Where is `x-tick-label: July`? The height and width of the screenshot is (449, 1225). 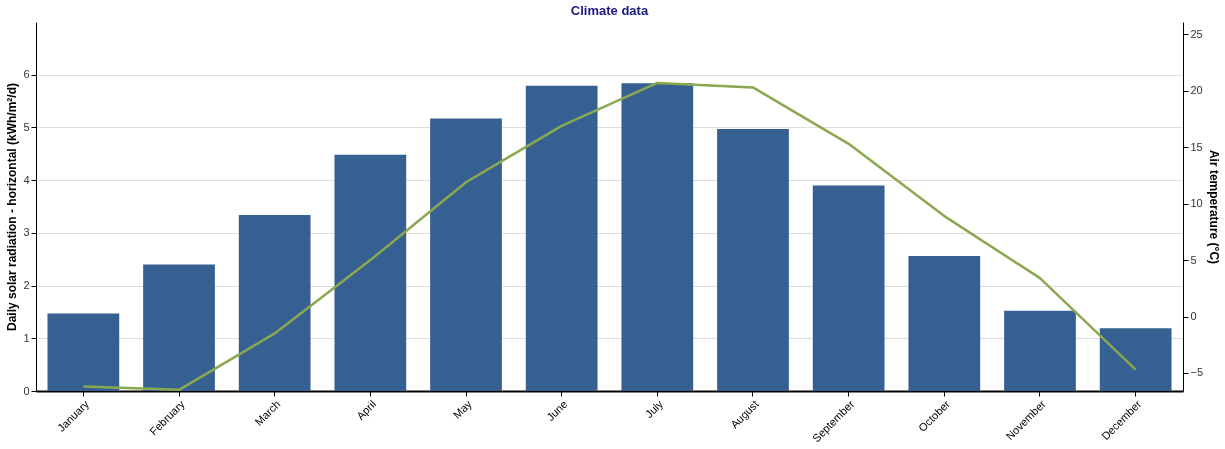 x-tick-label: July is located at coordinates (654, 409).